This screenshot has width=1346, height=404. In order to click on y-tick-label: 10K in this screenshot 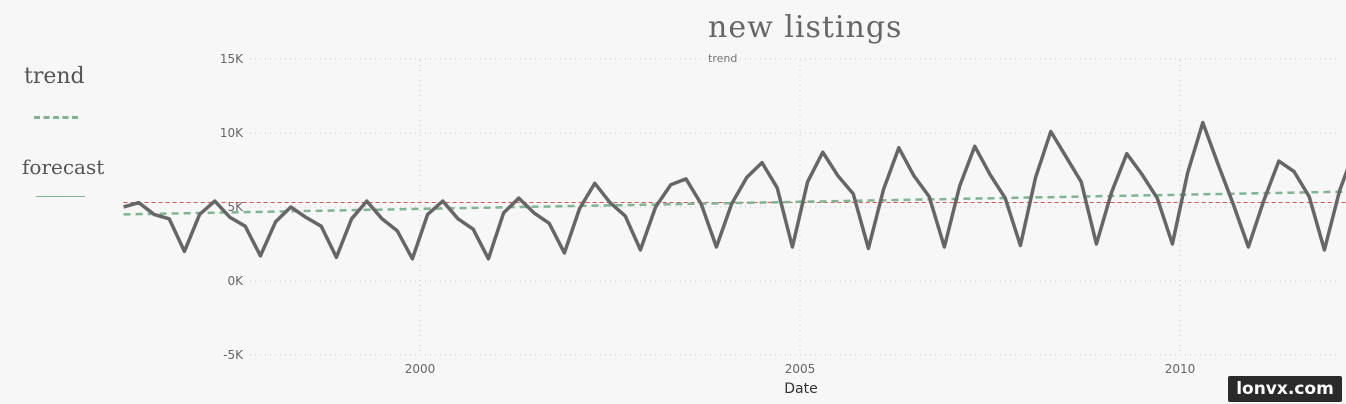, I will do `click(232, 133)`.